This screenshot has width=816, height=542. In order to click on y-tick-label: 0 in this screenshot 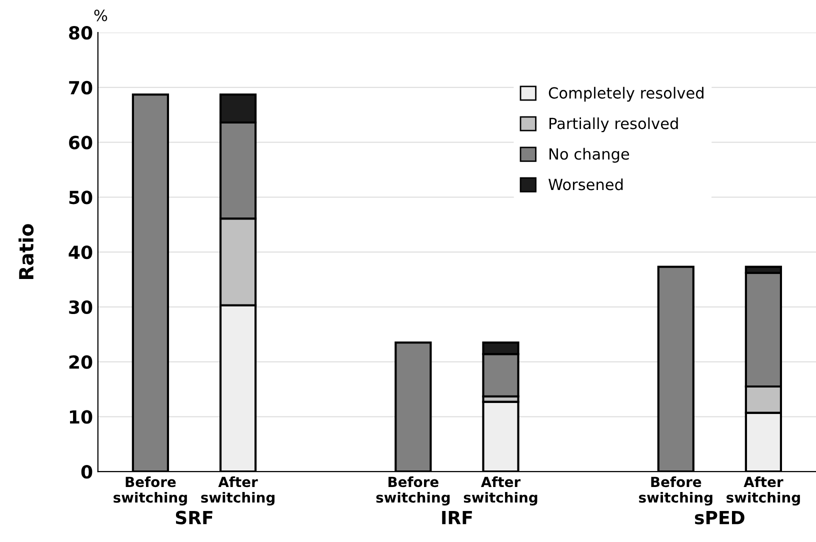, I will do `click(86, 472)`.